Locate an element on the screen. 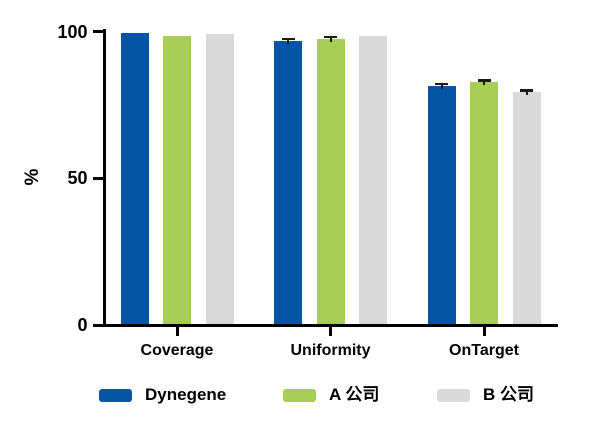  error-bar-a-uniformity is located at coordinates (330, 38).